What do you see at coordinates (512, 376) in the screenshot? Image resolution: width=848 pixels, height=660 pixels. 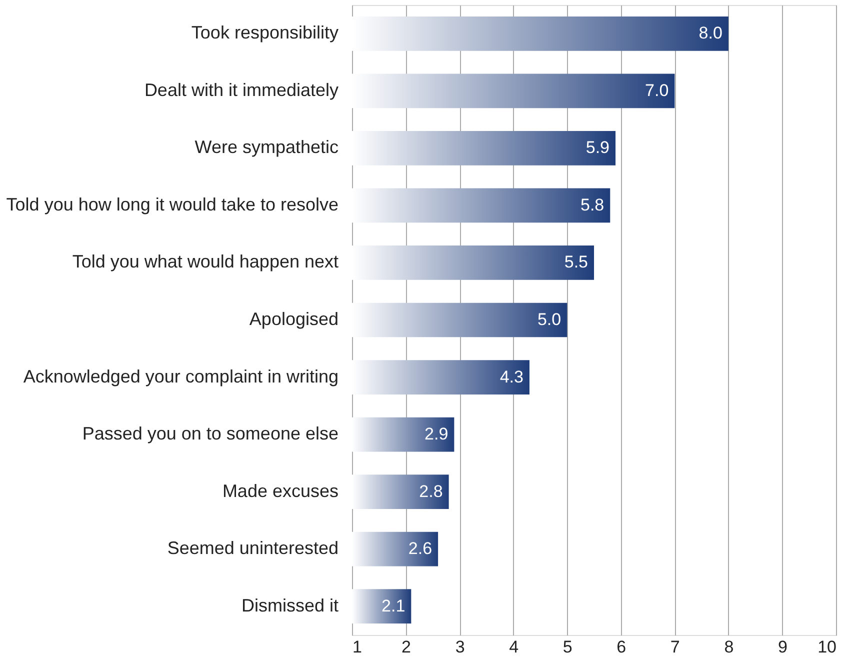 I see `data-label: 4.3` at bounding box center [512, 376].